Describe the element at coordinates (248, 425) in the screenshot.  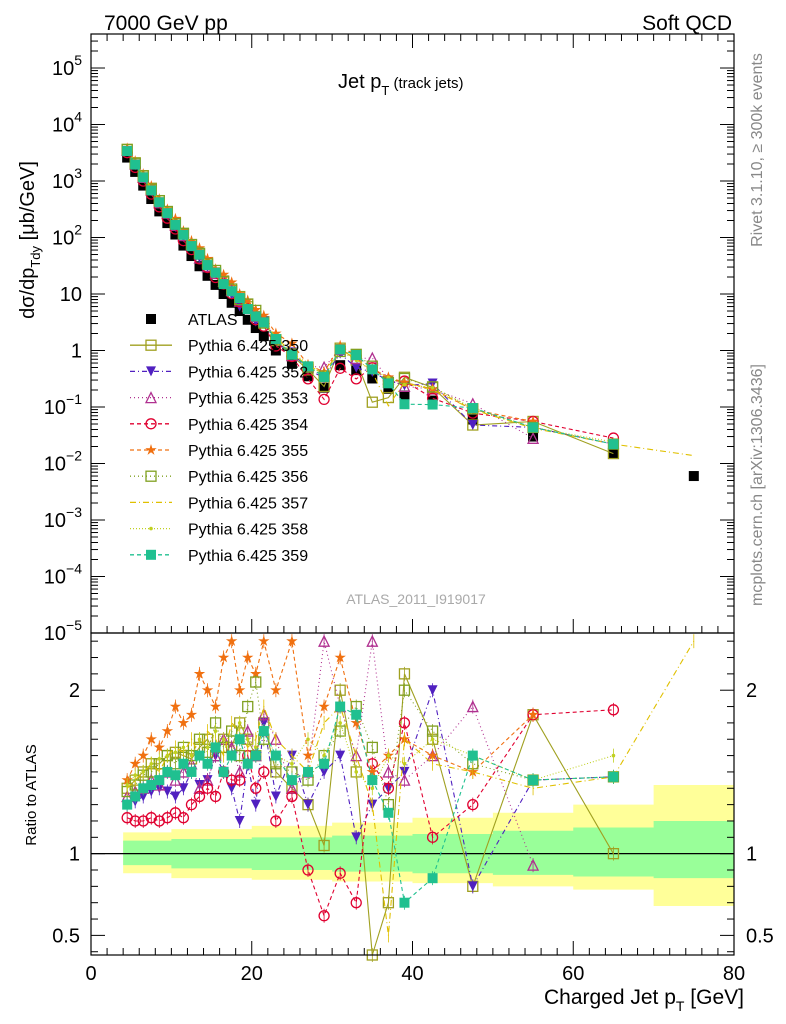
I see `legend-label: Pythia 6.425 354` at that location.